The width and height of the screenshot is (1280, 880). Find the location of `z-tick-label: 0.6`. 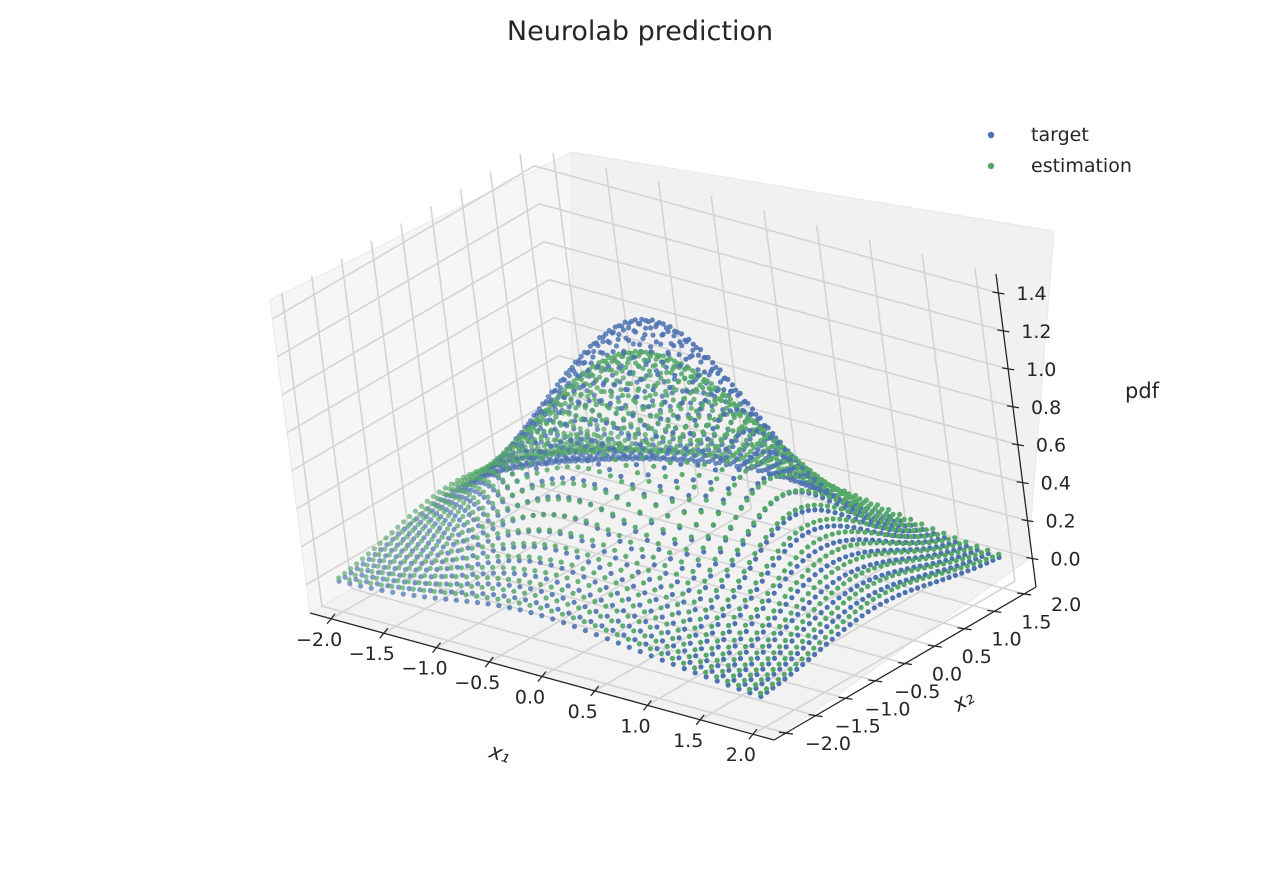

z-tick-label: 0.6 is located at coordinates (1051, 446).